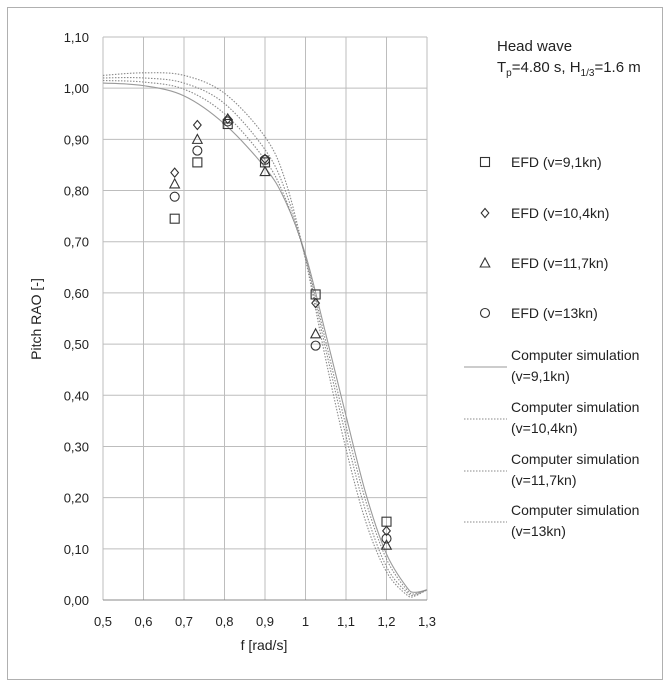 Image resolution: width=670 pixels, height=691 pixels. What do you see at coordinates (76, 549) in the screenshot?
I see `y-tick-label: 0,10` at bounding box center [76, 549].